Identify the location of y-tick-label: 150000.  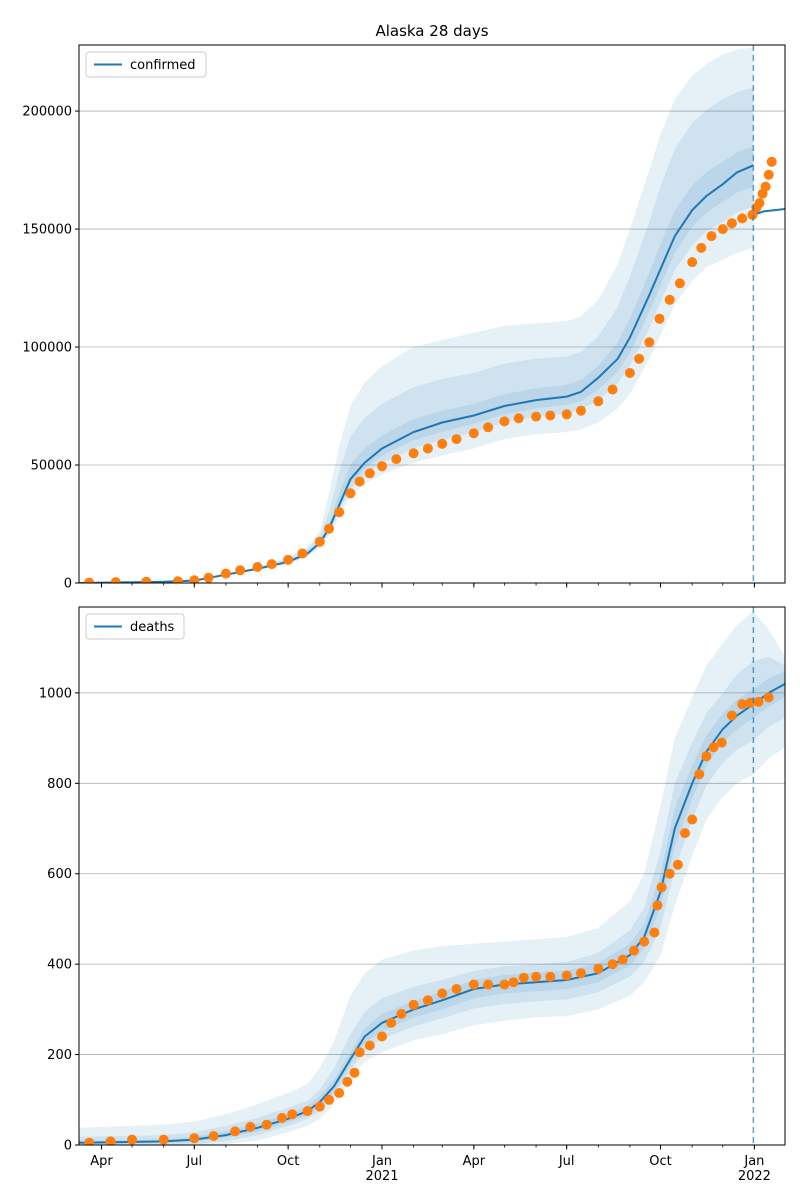
(47, 230).